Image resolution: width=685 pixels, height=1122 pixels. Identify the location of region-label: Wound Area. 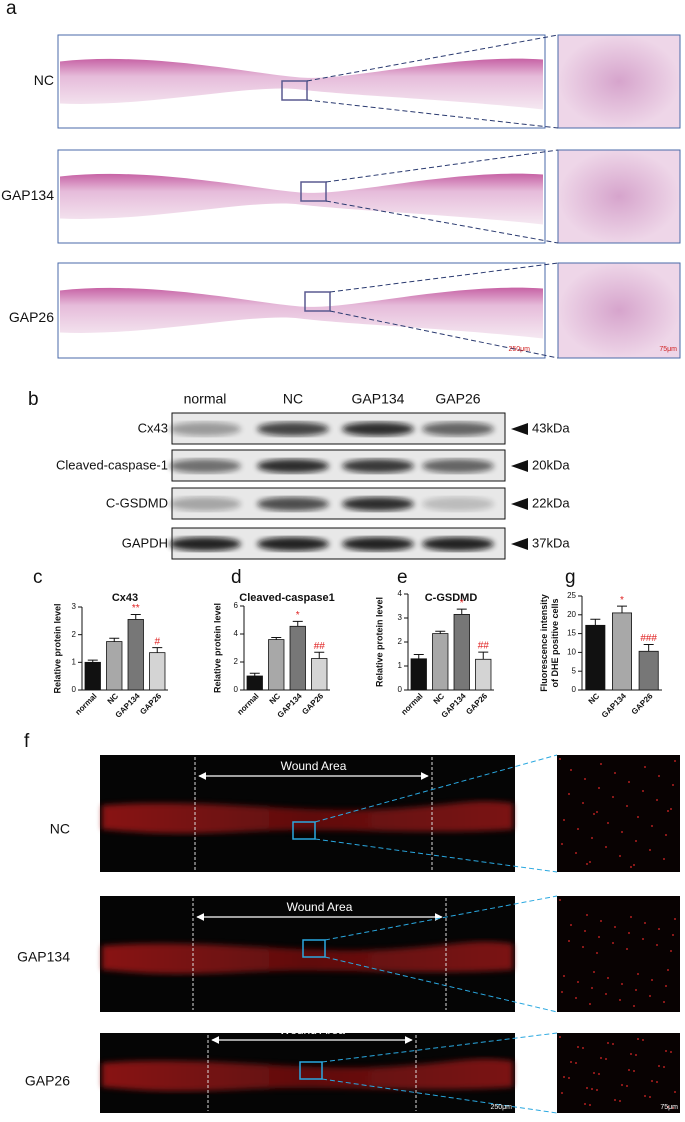
(320, 907).